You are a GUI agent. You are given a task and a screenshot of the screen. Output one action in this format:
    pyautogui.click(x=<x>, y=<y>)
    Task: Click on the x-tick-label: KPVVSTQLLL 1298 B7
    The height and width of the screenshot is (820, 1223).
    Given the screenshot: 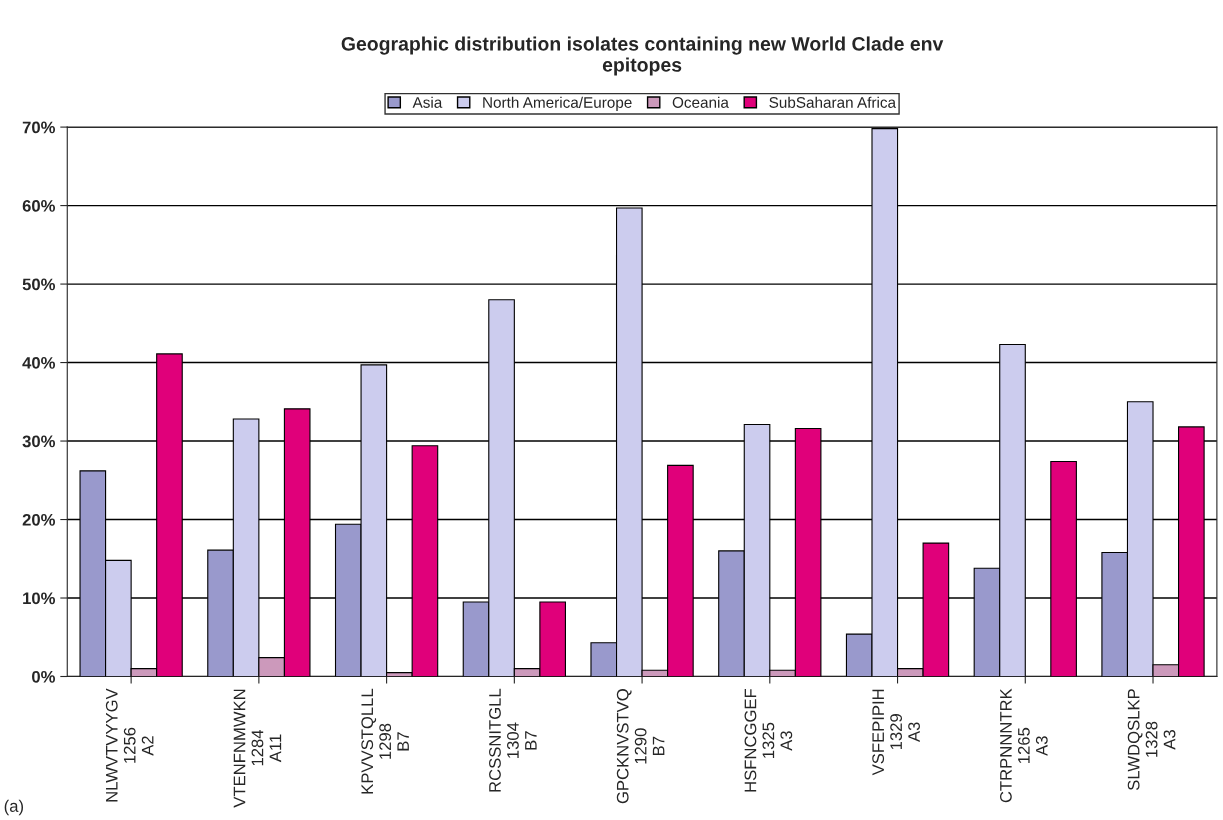 What is the action you would take?
    pyautogui.click(x=385, y=741)
    